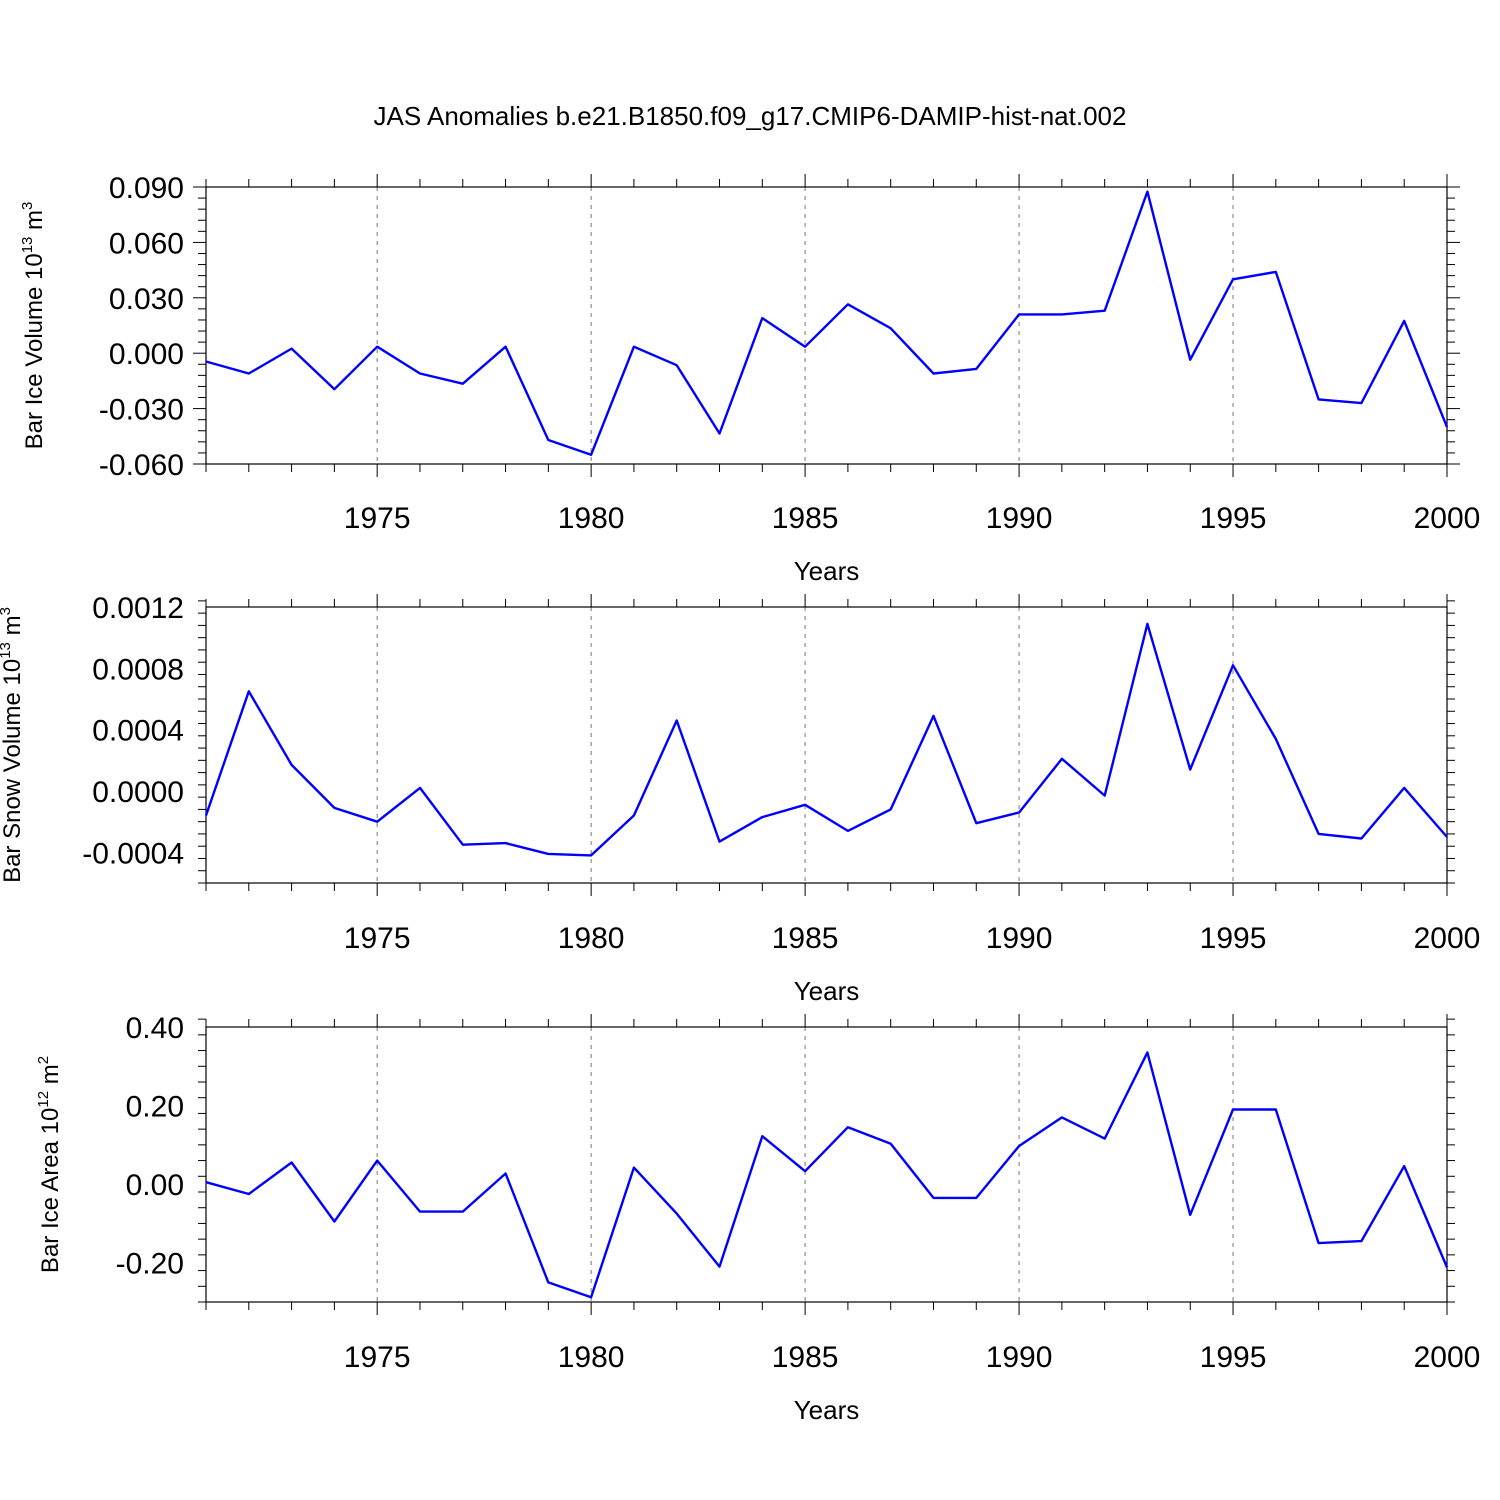  What do you see at coordinates (133, 853) in the screenshot?
I see `y-tick-label: -0.0004` at bounding box center [133, 853].